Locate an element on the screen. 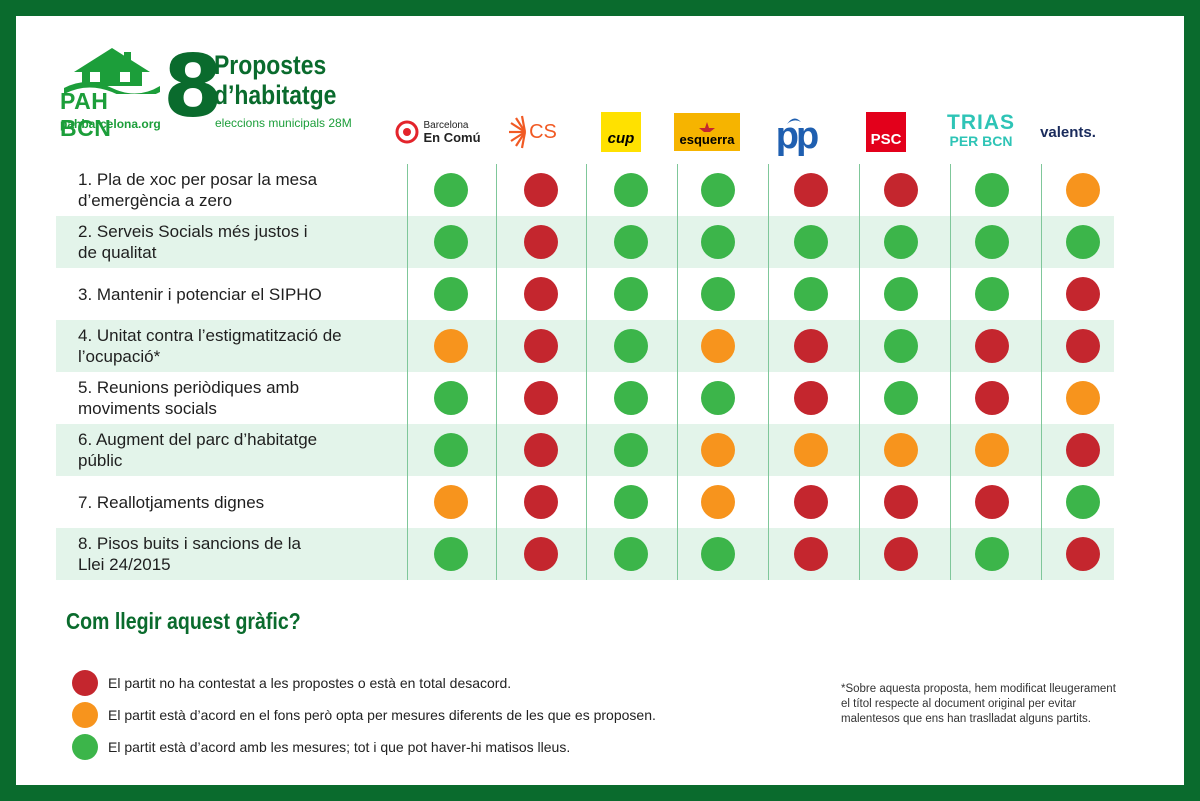  party-name: CS is located at coordinates (543, 131).